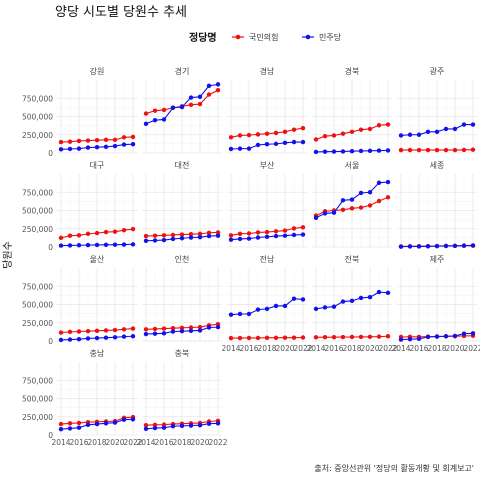 This screenshot has width=480, height=480. What do you see at coordinates (79, 206) in the screenshot?
I see `facet-panel: 대구 0 250,000 500,000 750,000` at bounding box center [79, 206].